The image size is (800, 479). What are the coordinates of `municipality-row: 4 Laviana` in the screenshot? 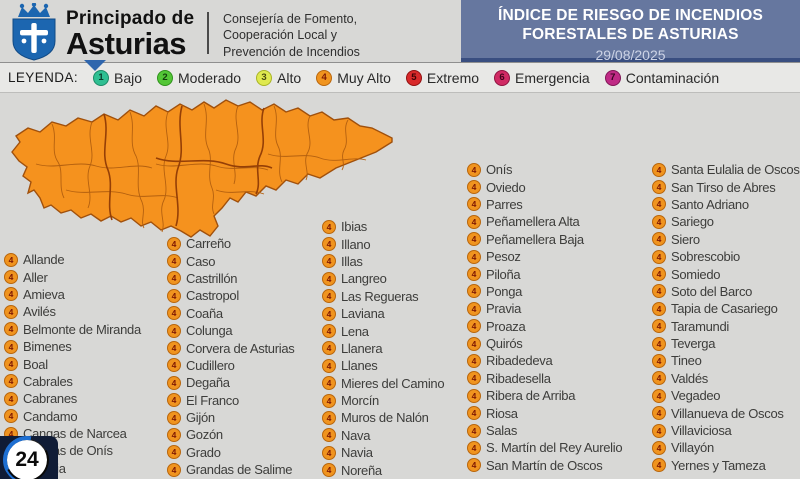 It's located at (383, 313).